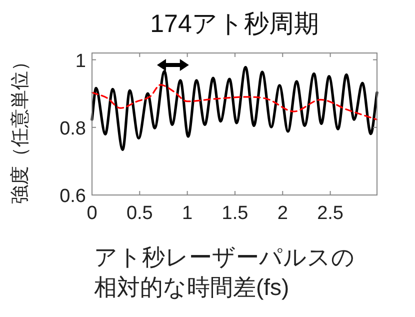  What do you see at coordinates (282, 213) in the screenshot?
I see `x-tick-label: 2` at bounding box center [282, 213].